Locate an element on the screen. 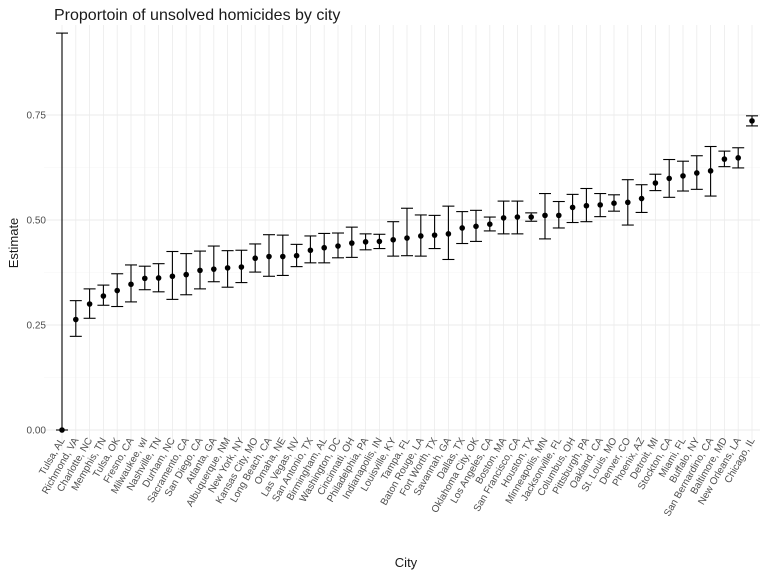 Image resolution: width=768 pixels, height=576 pixels. y-axis-ticks: 0.00 0.25 0.50 0.75 is located at coordinates (37, 274).